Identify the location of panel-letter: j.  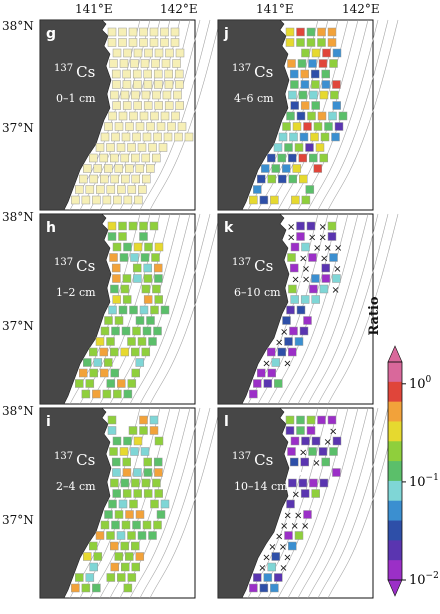
(226, 34).